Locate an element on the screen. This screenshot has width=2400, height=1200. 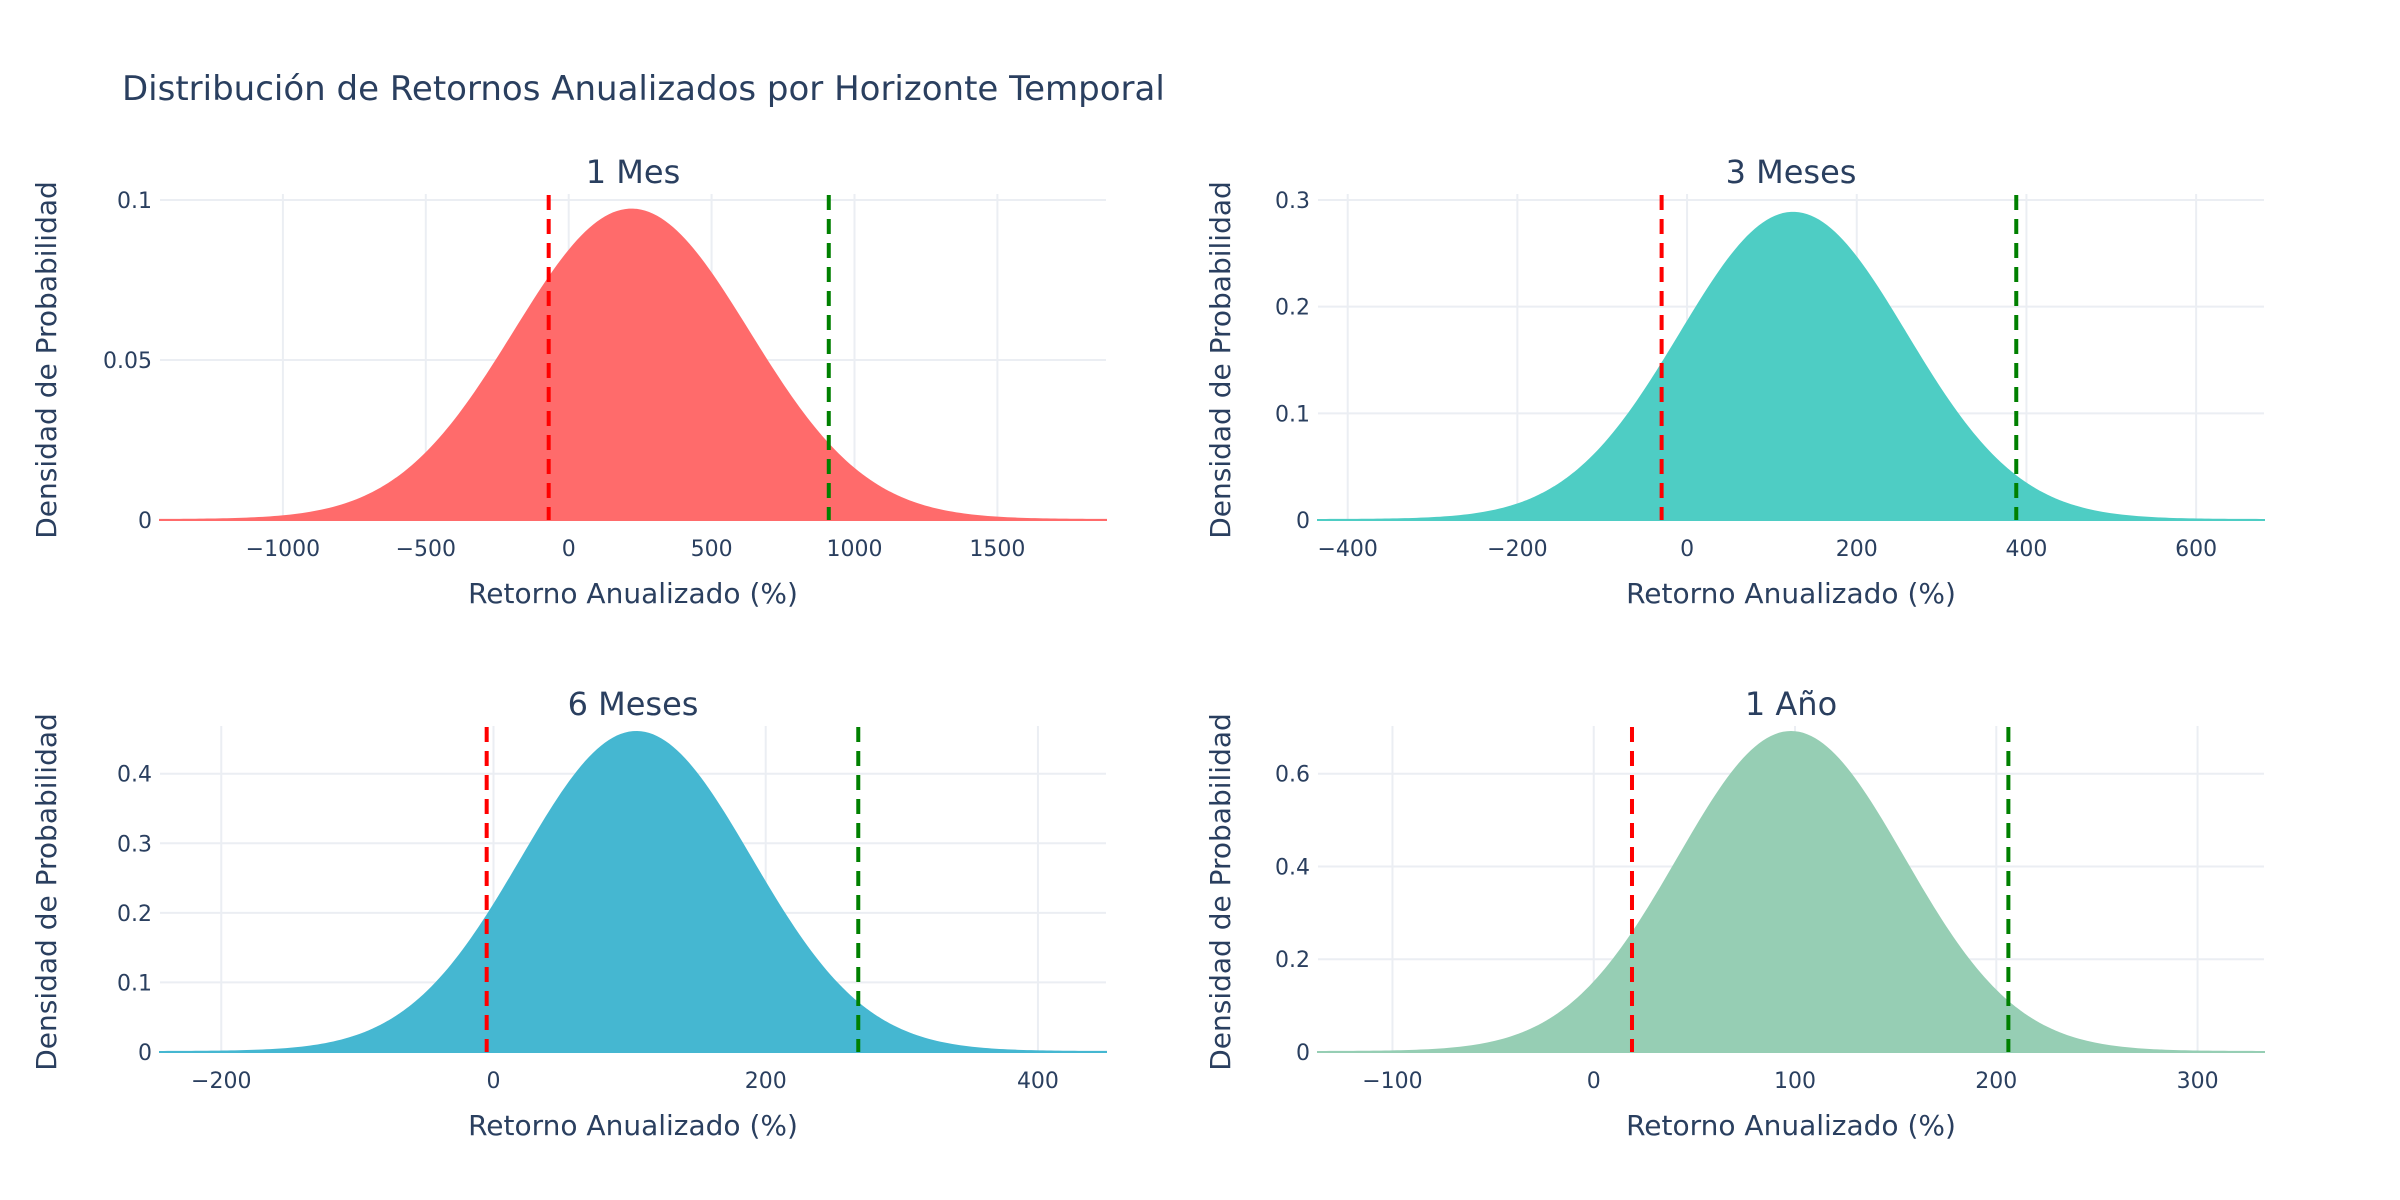
y-tick-label: 0.6 is located at coordinates (1292, 775).